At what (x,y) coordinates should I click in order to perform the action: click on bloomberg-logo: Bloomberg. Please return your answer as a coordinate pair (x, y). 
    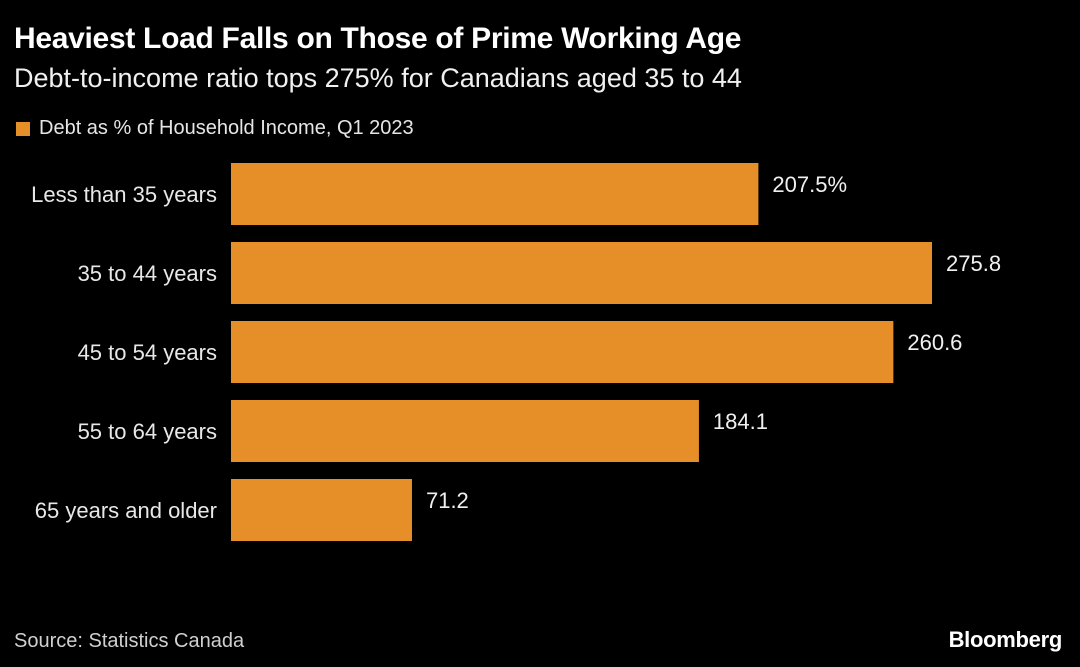
    Looking at the image, I should click on (1005, 639).